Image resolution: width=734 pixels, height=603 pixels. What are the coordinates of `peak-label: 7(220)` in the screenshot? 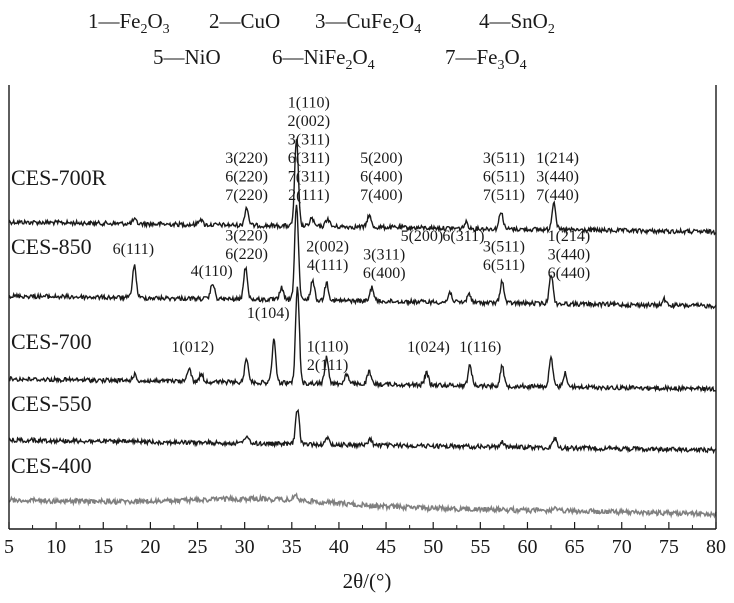 It's located at (246, 195).